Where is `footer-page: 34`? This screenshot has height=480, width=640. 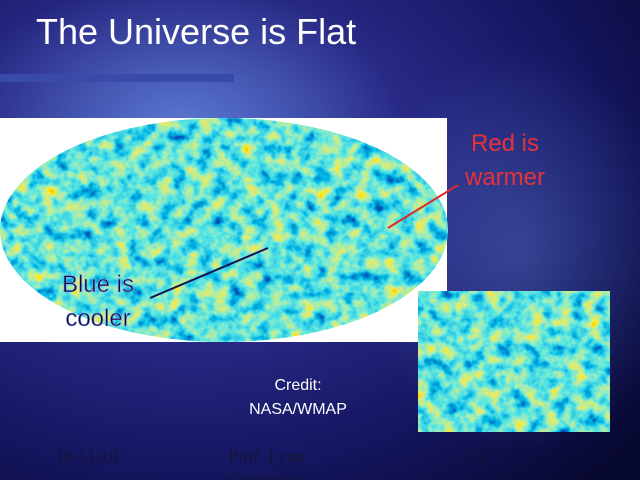
footer-page: 34 is located at coordinates (475, 456).